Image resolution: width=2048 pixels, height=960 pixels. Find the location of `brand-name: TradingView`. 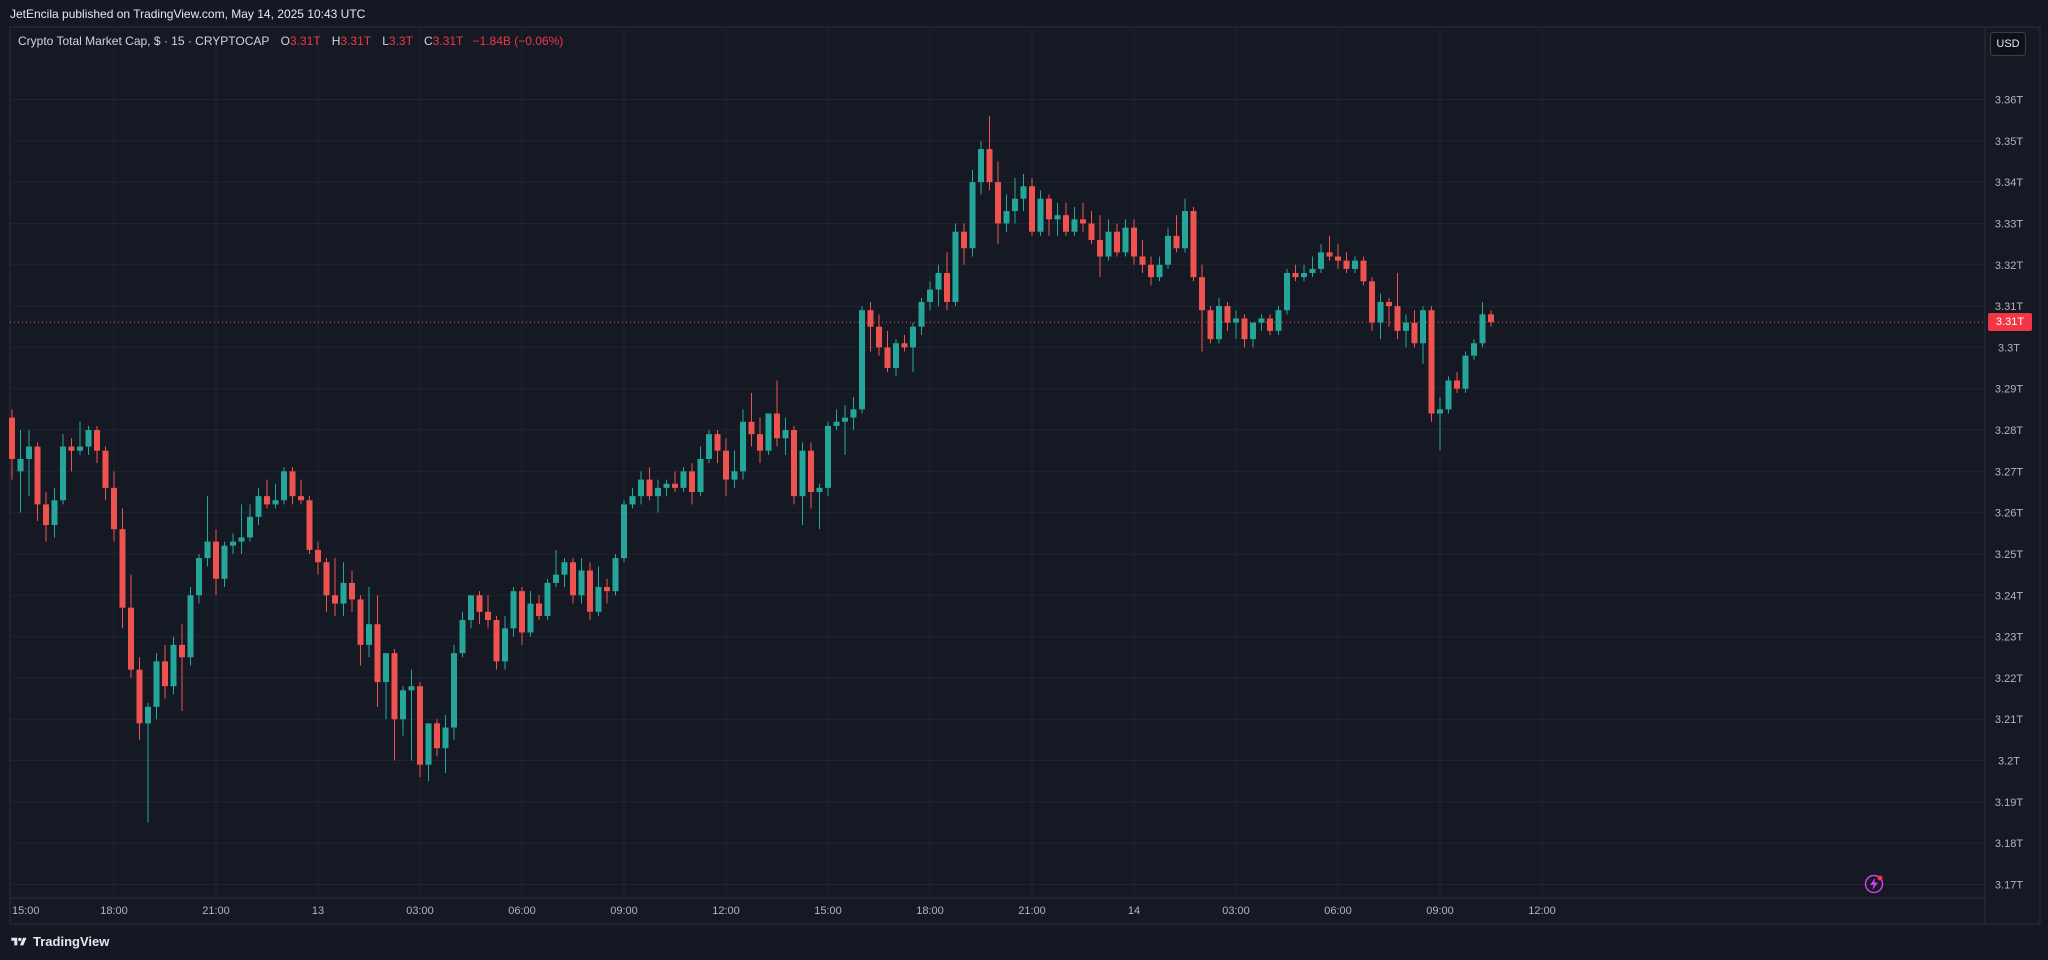

brand-name: TradingView is located at coordinates (71, 941).